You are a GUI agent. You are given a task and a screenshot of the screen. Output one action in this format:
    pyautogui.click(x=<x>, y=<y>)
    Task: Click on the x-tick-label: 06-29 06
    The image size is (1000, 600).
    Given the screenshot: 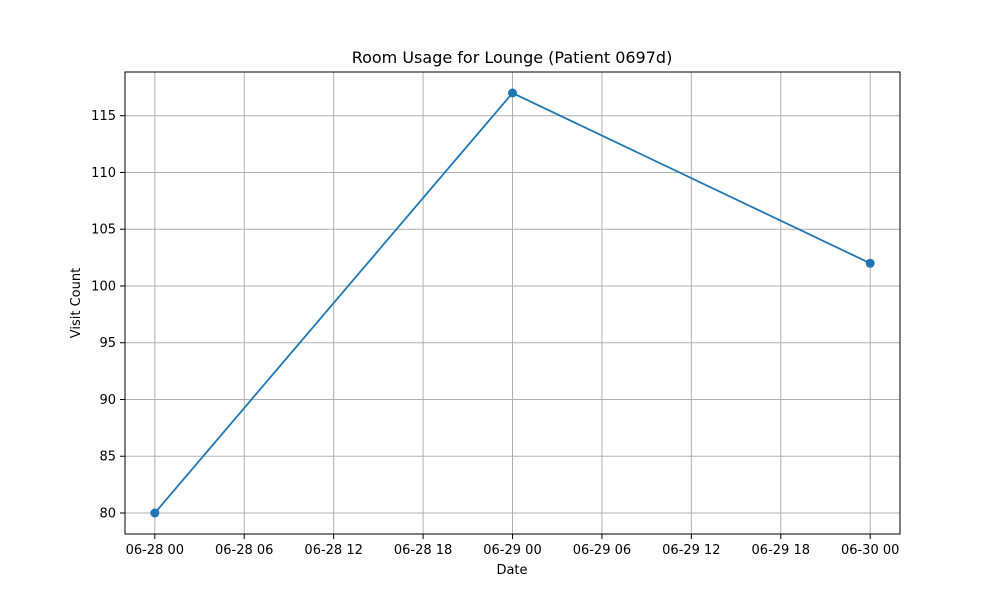 What is the action you would take?
    pyautogui.click(x=602, y=550)
    